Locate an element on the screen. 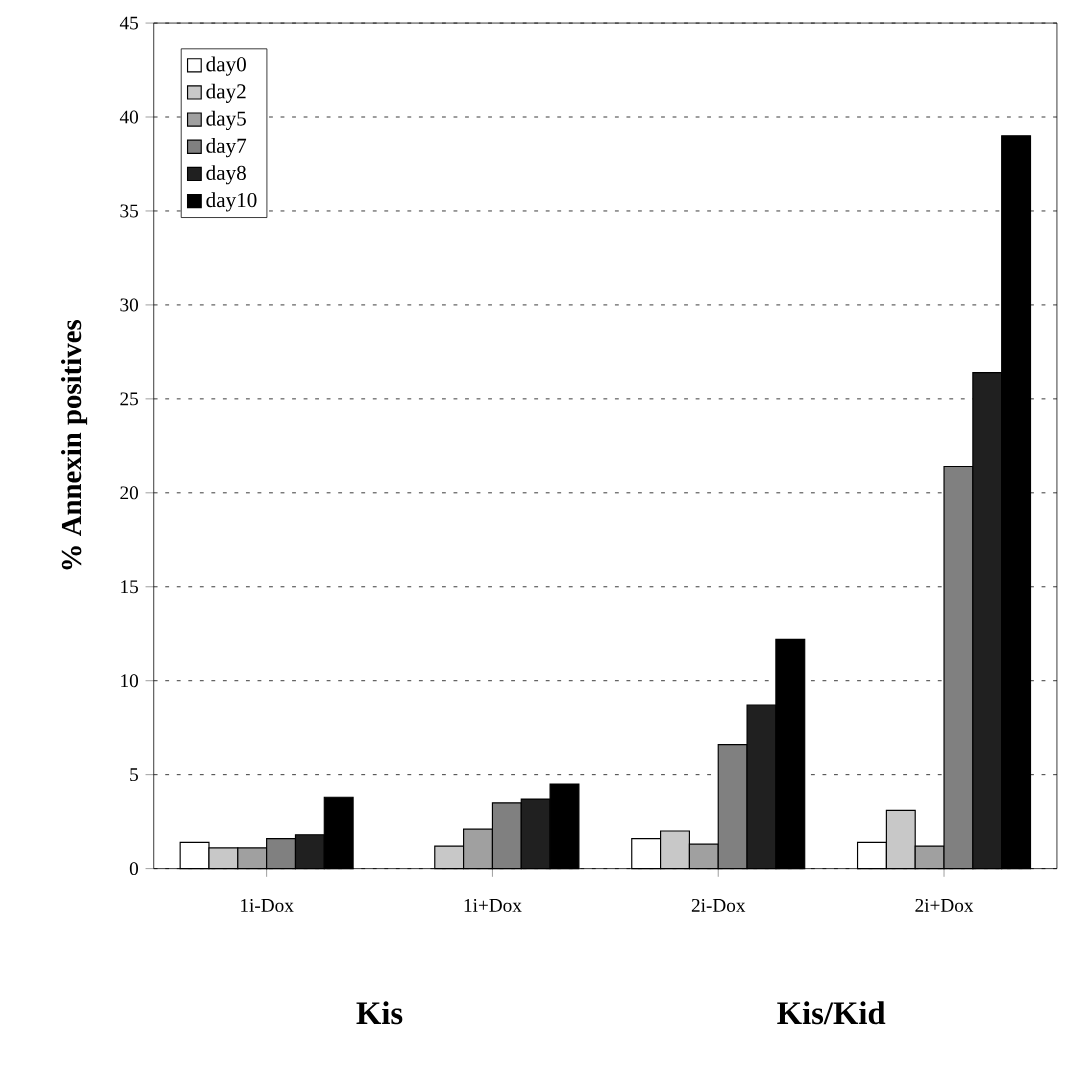 The width and height of the screenshot is (1067, 1080). legend-label: day0 is located at coordinates (226, 66).